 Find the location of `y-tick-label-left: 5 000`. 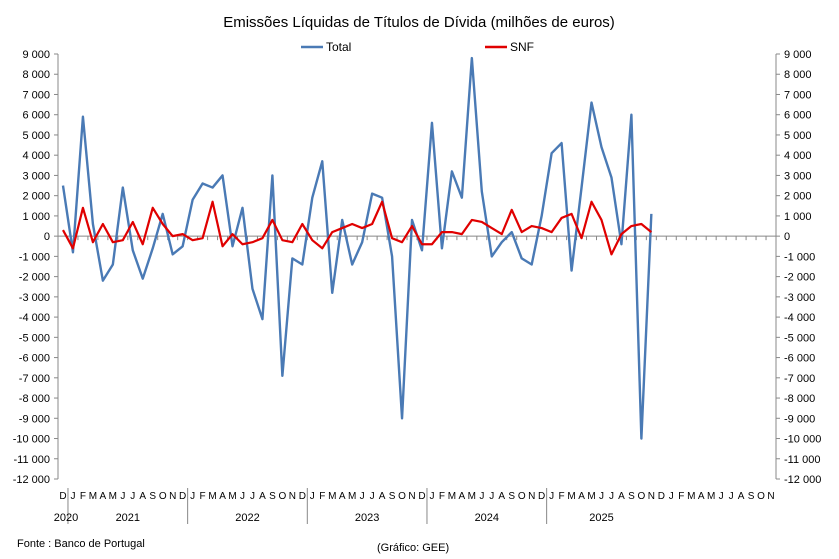

y-tick-label-left: 5 000 is located at coordinates (36, 136).